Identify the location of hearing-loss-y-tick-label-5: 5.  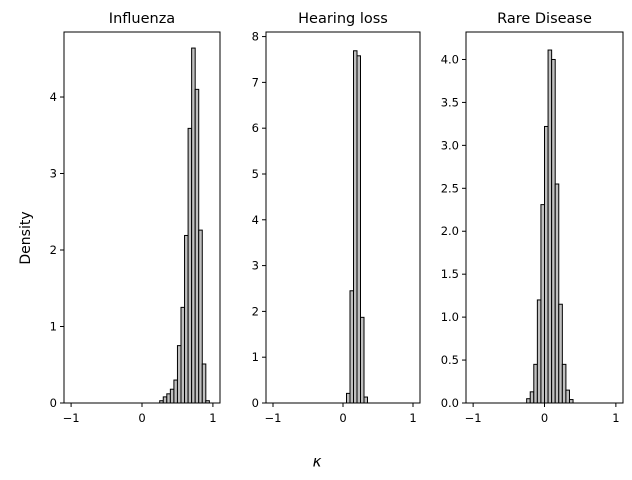
(255, 174).